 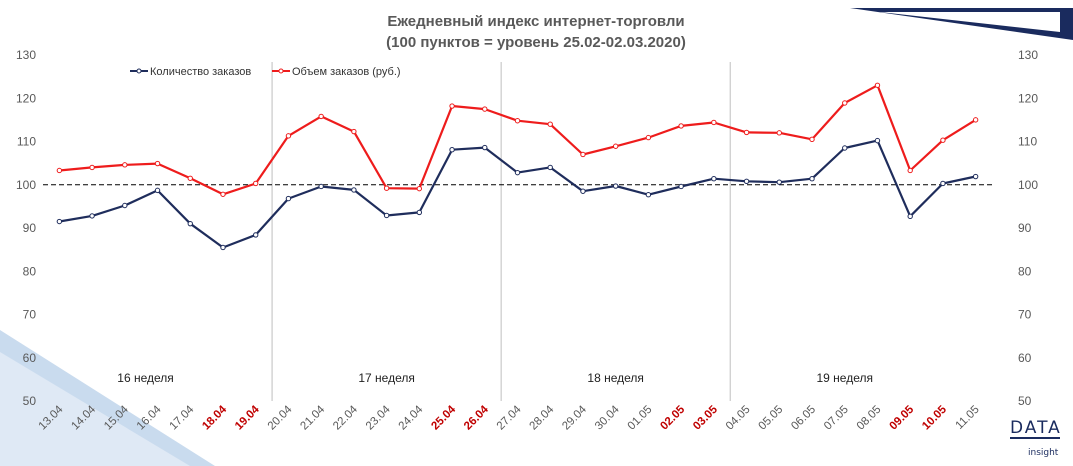 I want to click on data-point-orders-count-02.05, so click(x=681, y=186).